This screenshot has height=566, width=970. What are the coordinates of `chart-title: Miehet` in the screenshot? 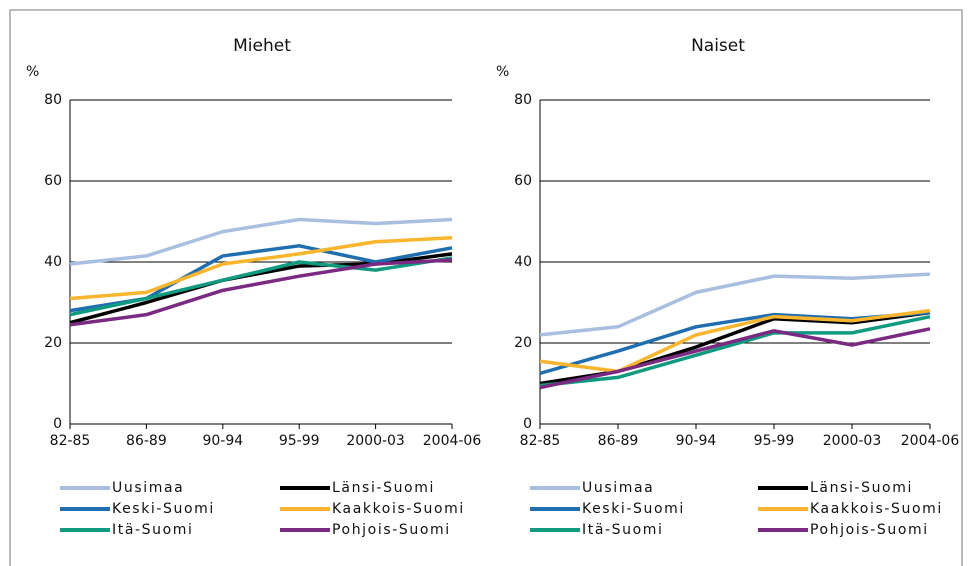 It's located at (262, 46).